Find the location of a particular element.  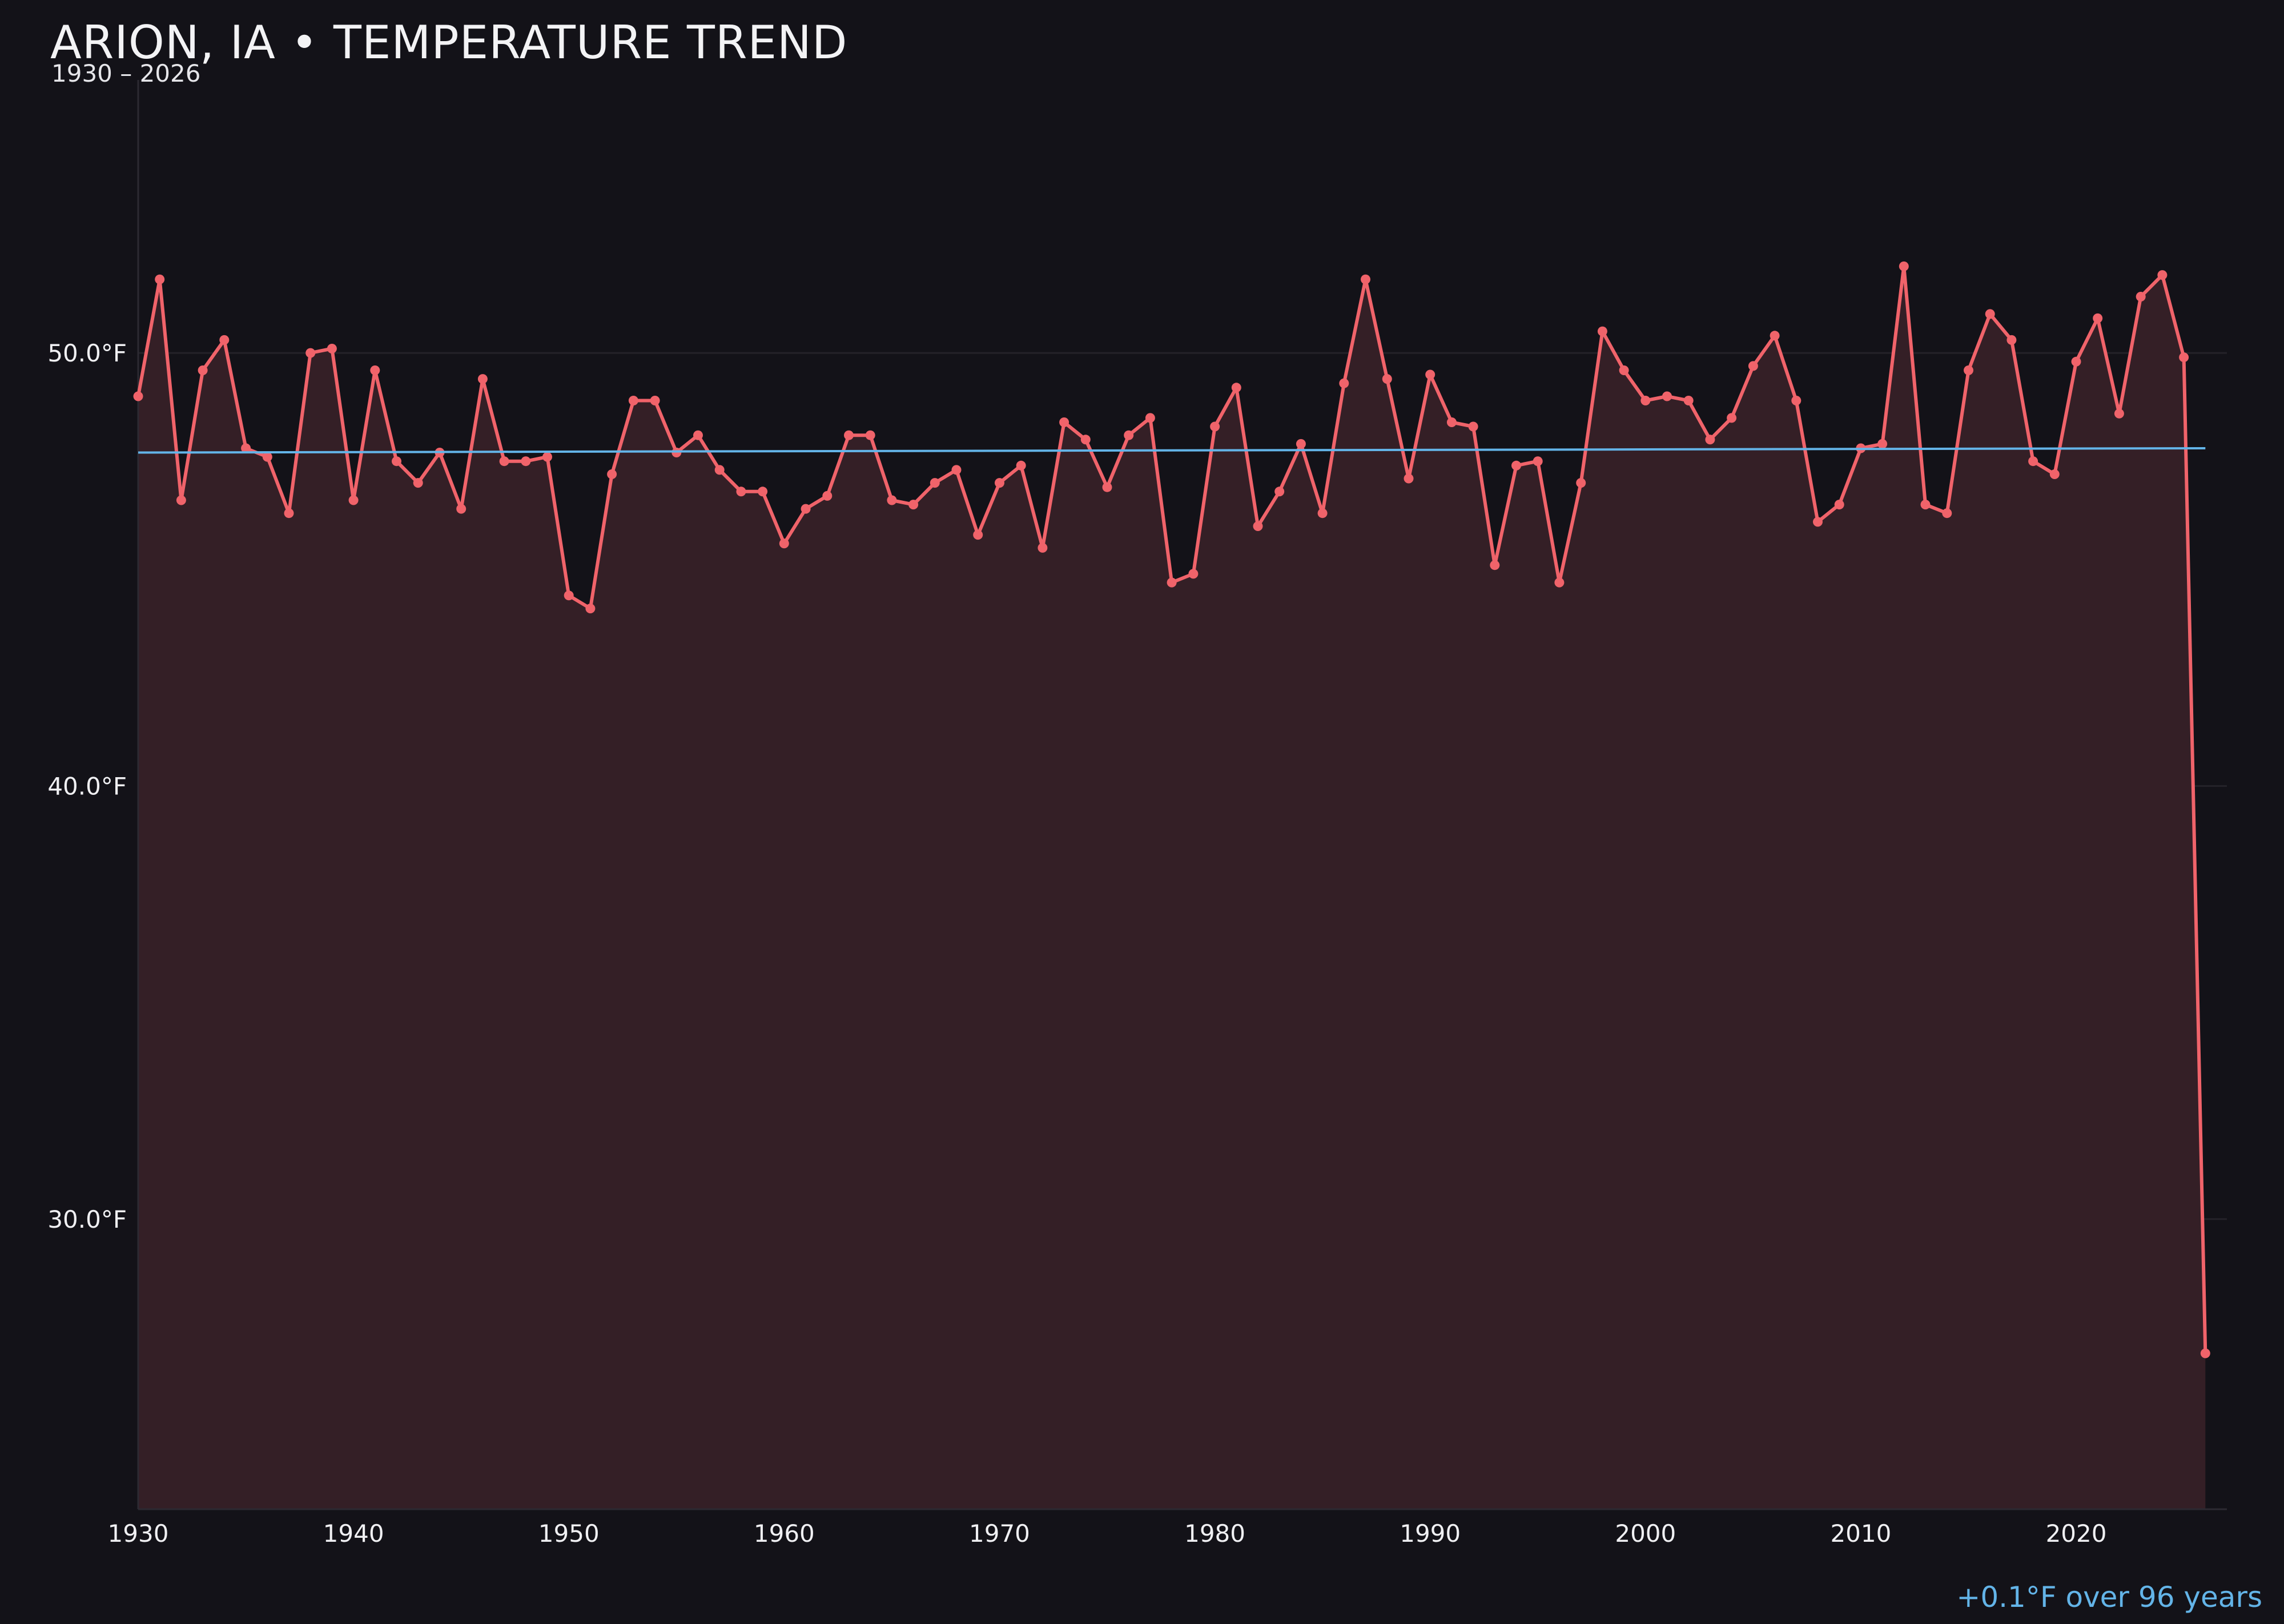

y-tick-labels: 50.0°F 40.0°F 30.0°F is located at coordinates (87, 786).